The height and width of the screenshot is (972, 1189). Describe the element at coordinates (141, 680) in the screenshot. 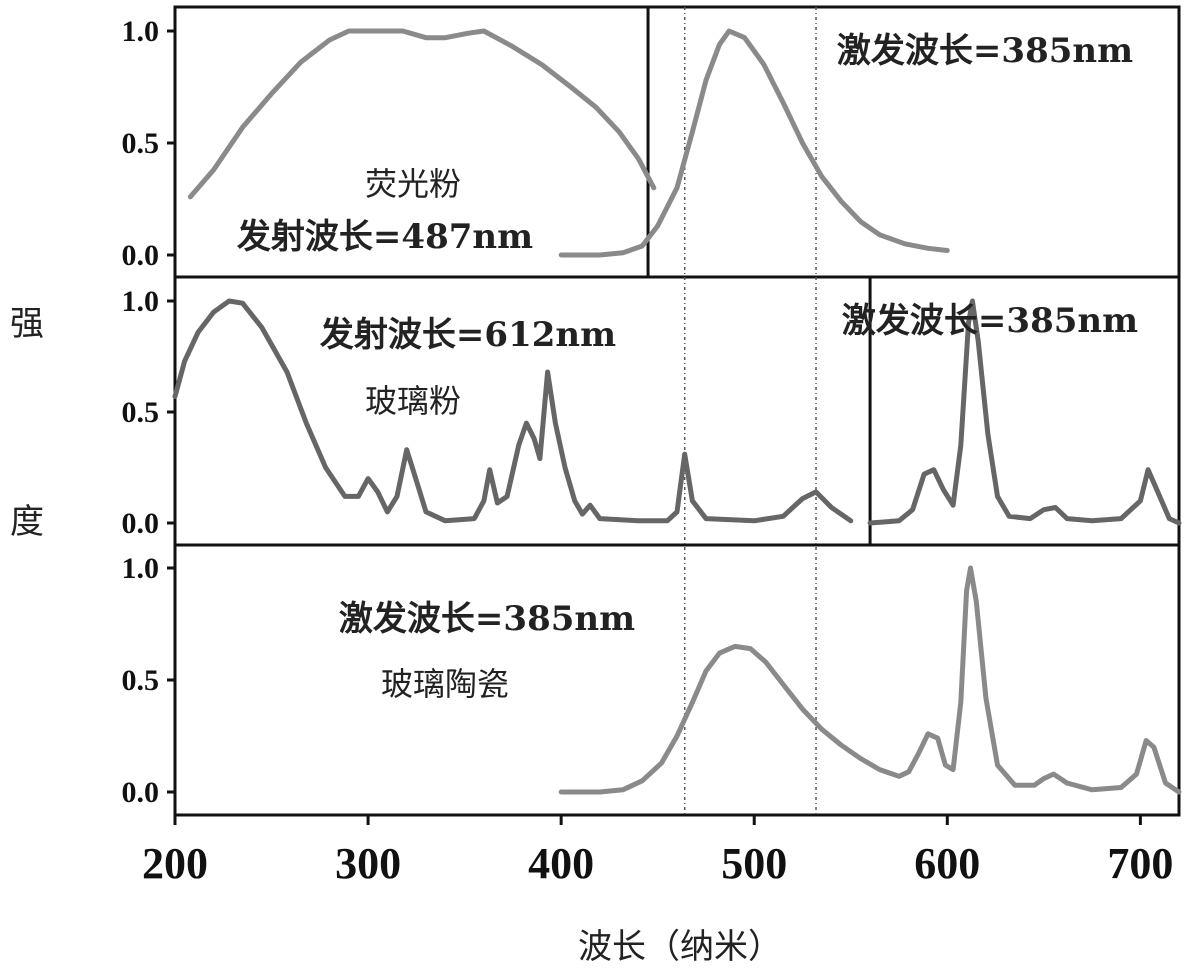

I see `panel-3-y-tick-label-1: 0.5` at that location.